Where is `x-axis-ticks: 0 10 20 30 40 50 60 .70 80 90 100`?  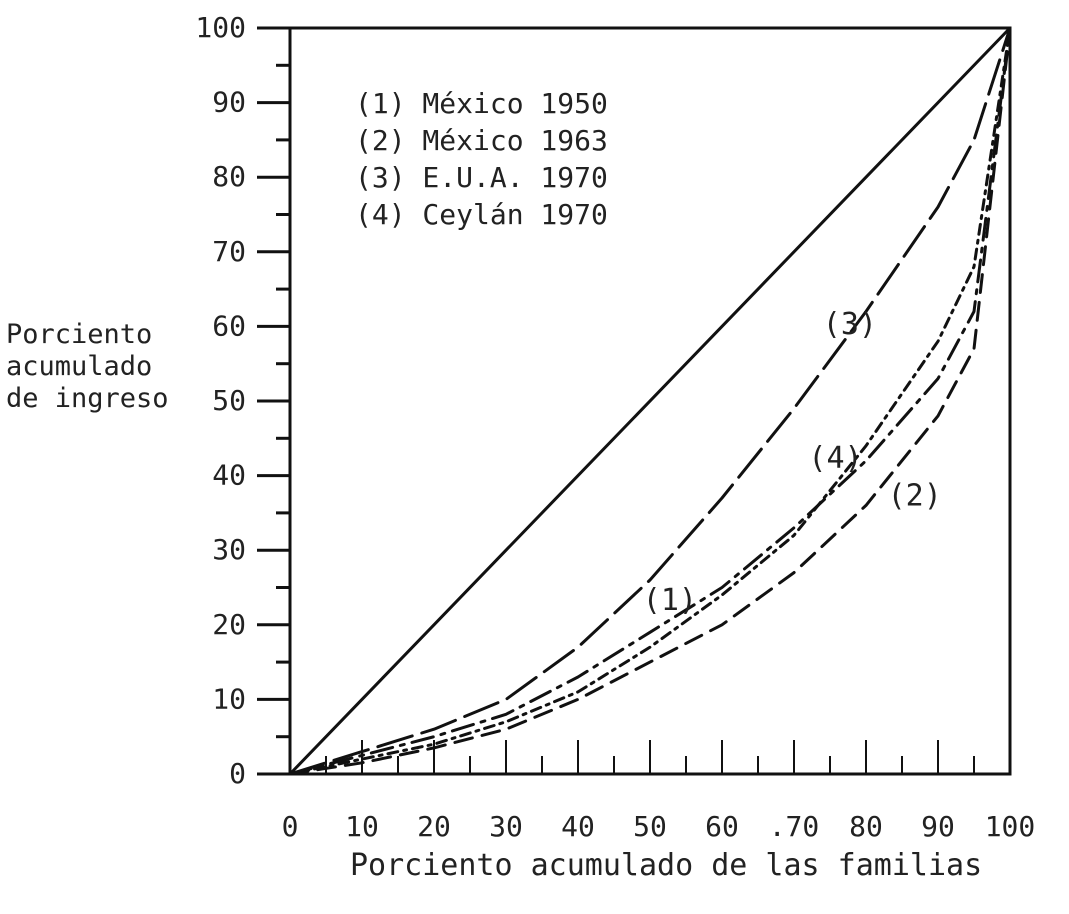
x-axis-ticks: 0 10 20 30 40 50 60 .70 80 90 100 is located at coordinates (659, 791).